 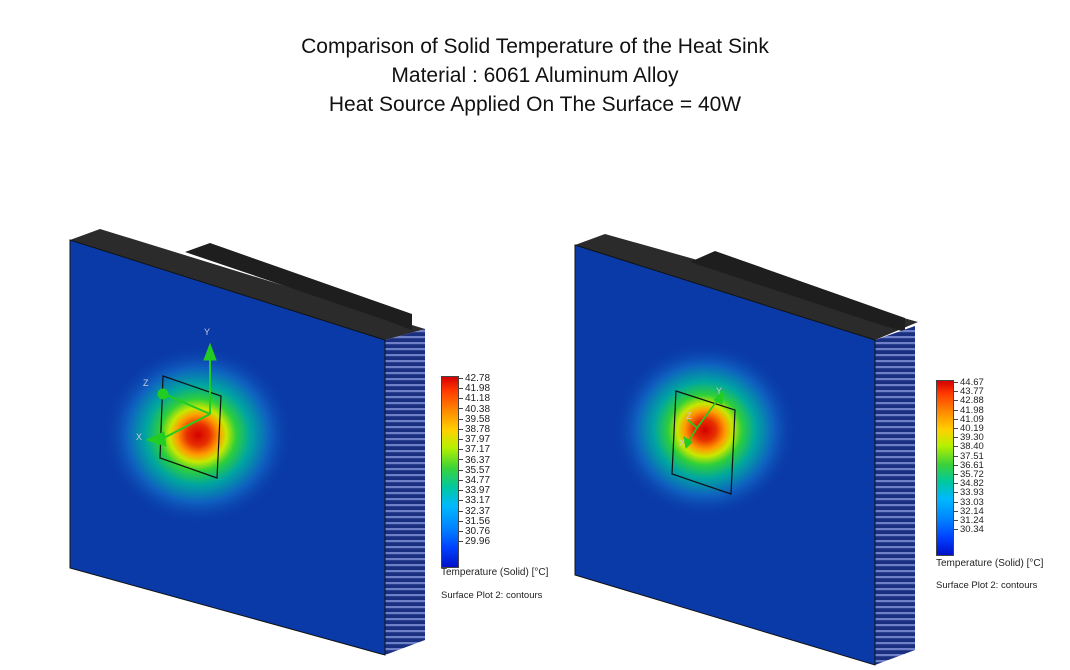 What do you see at coordinates (969, 493) in the screenshot?
I see `right-legend-value: 33.93` at bounding box center [969, 493].